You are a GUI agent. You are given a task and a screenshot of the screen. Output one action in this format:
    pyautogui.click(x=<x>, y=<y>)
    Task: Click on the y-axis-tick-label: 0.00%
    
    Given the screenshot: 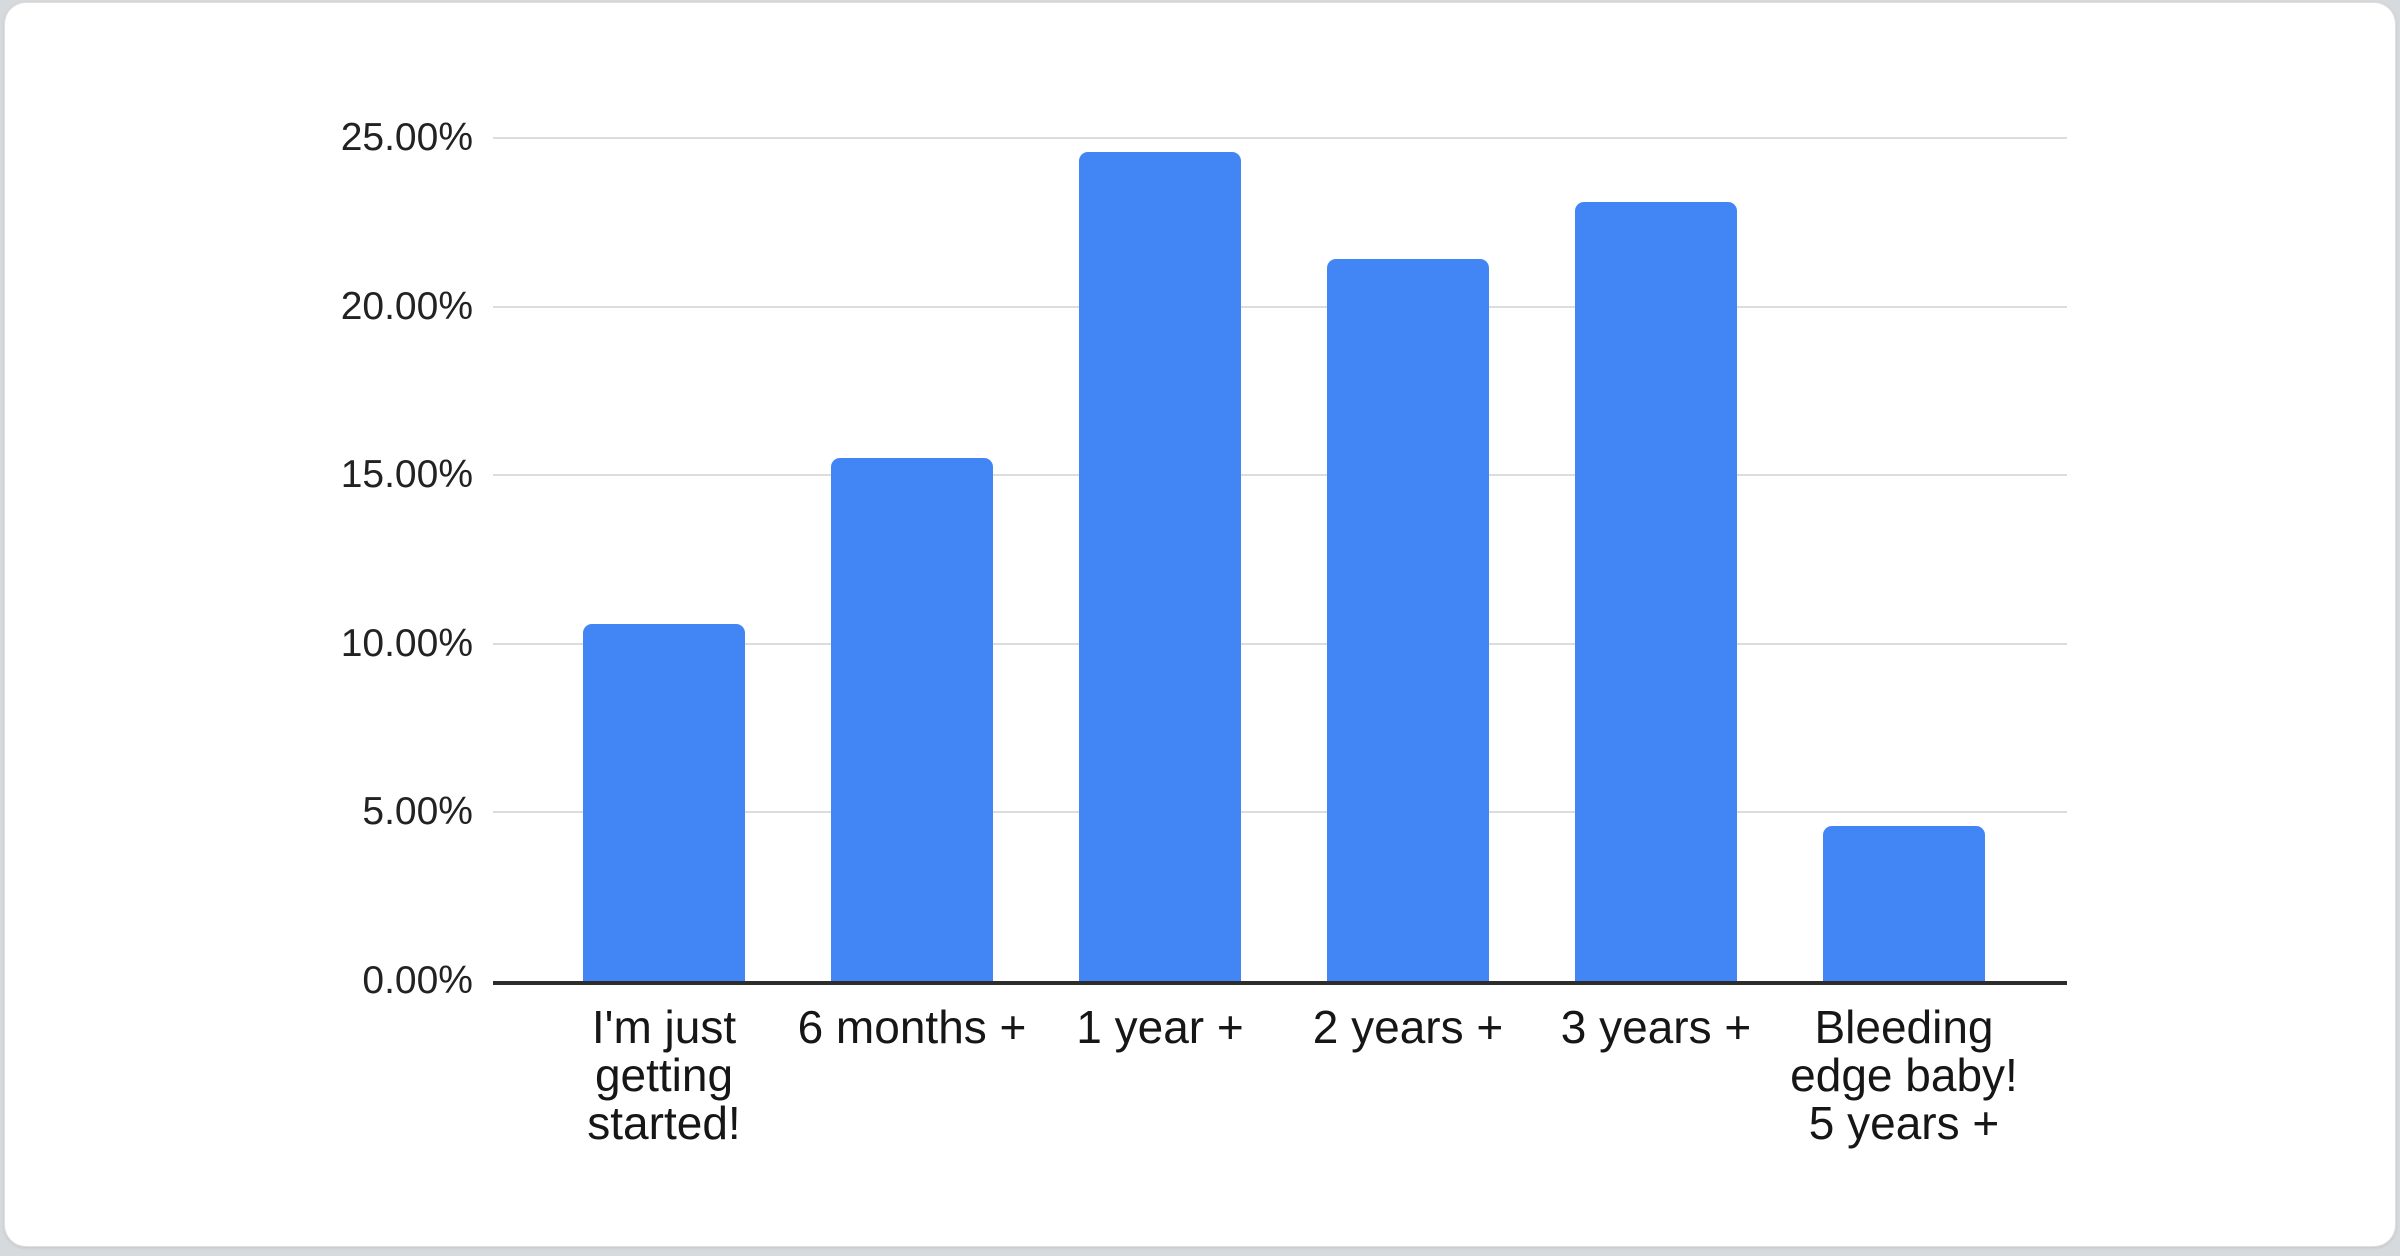 What is the action you would take?
    pyautogui.click(x=417, y=980)
    